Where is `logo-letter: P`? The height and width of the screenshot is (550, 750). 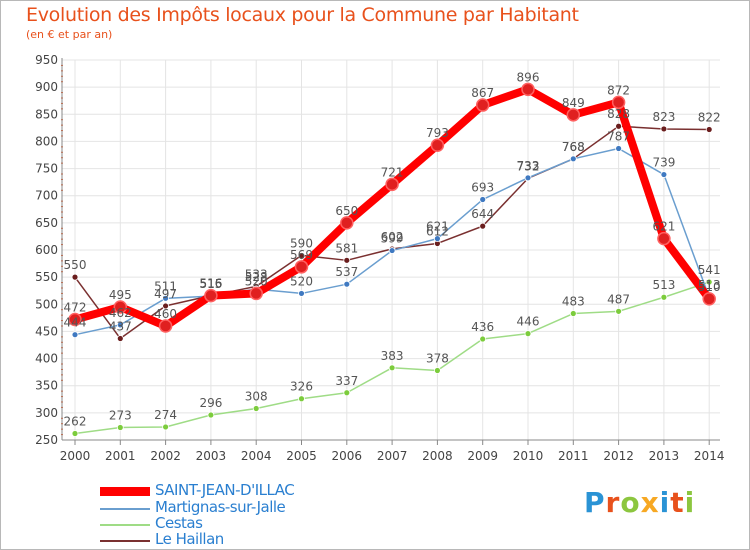 logo-letter: P is located at coordinates (595, 502).